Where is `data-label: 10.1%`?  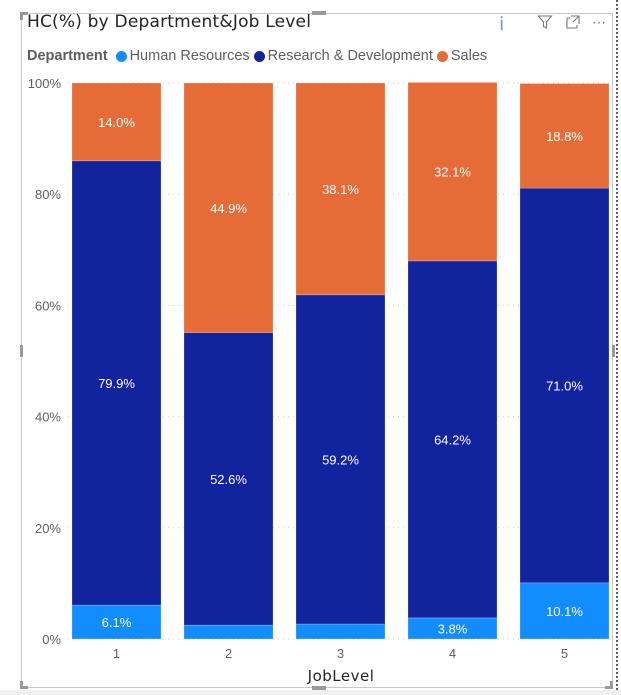
data-label: 10.1% is located at coordinates (564, 611).